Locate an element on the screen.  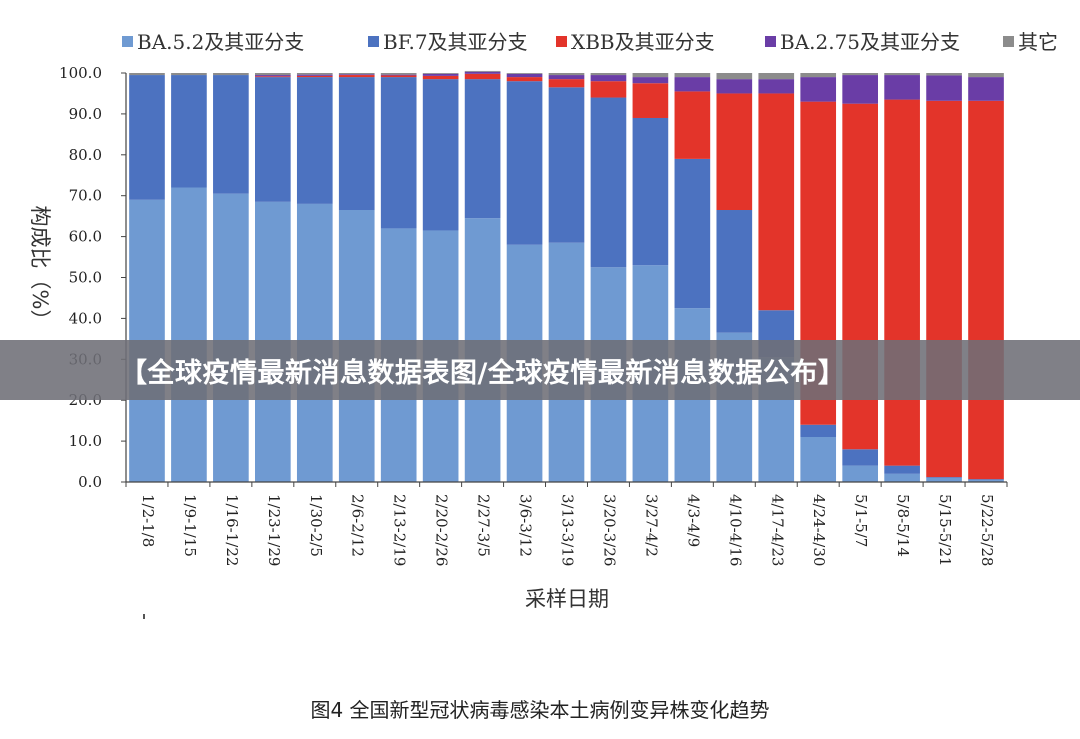
overlay-banner: 【全球疫情最新消息数据表图/全球疫情最新消息数据公布】 is located at coordinates (540, 370).